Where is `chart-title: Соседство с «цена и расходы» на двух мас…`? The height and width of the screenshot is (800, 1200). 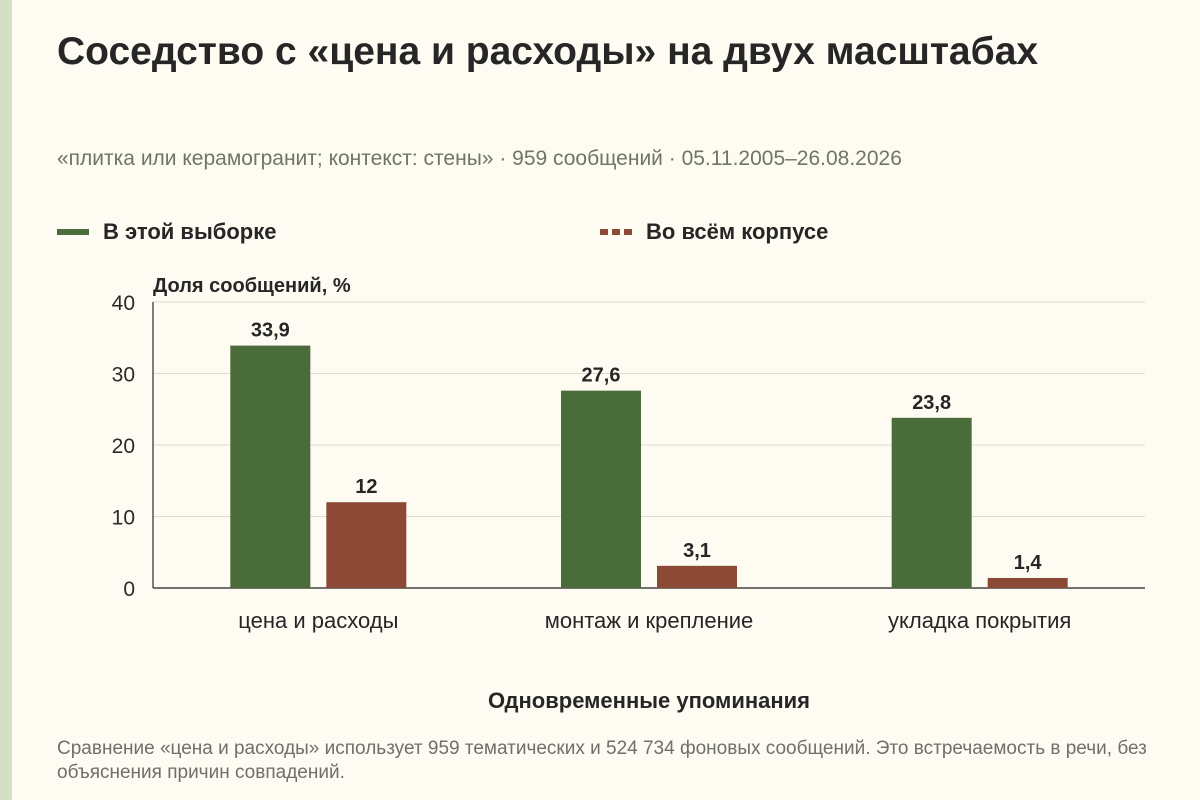
chart-title: Соседство с «цена и расходы» на двух мас… is located at coordinates (548, 51).